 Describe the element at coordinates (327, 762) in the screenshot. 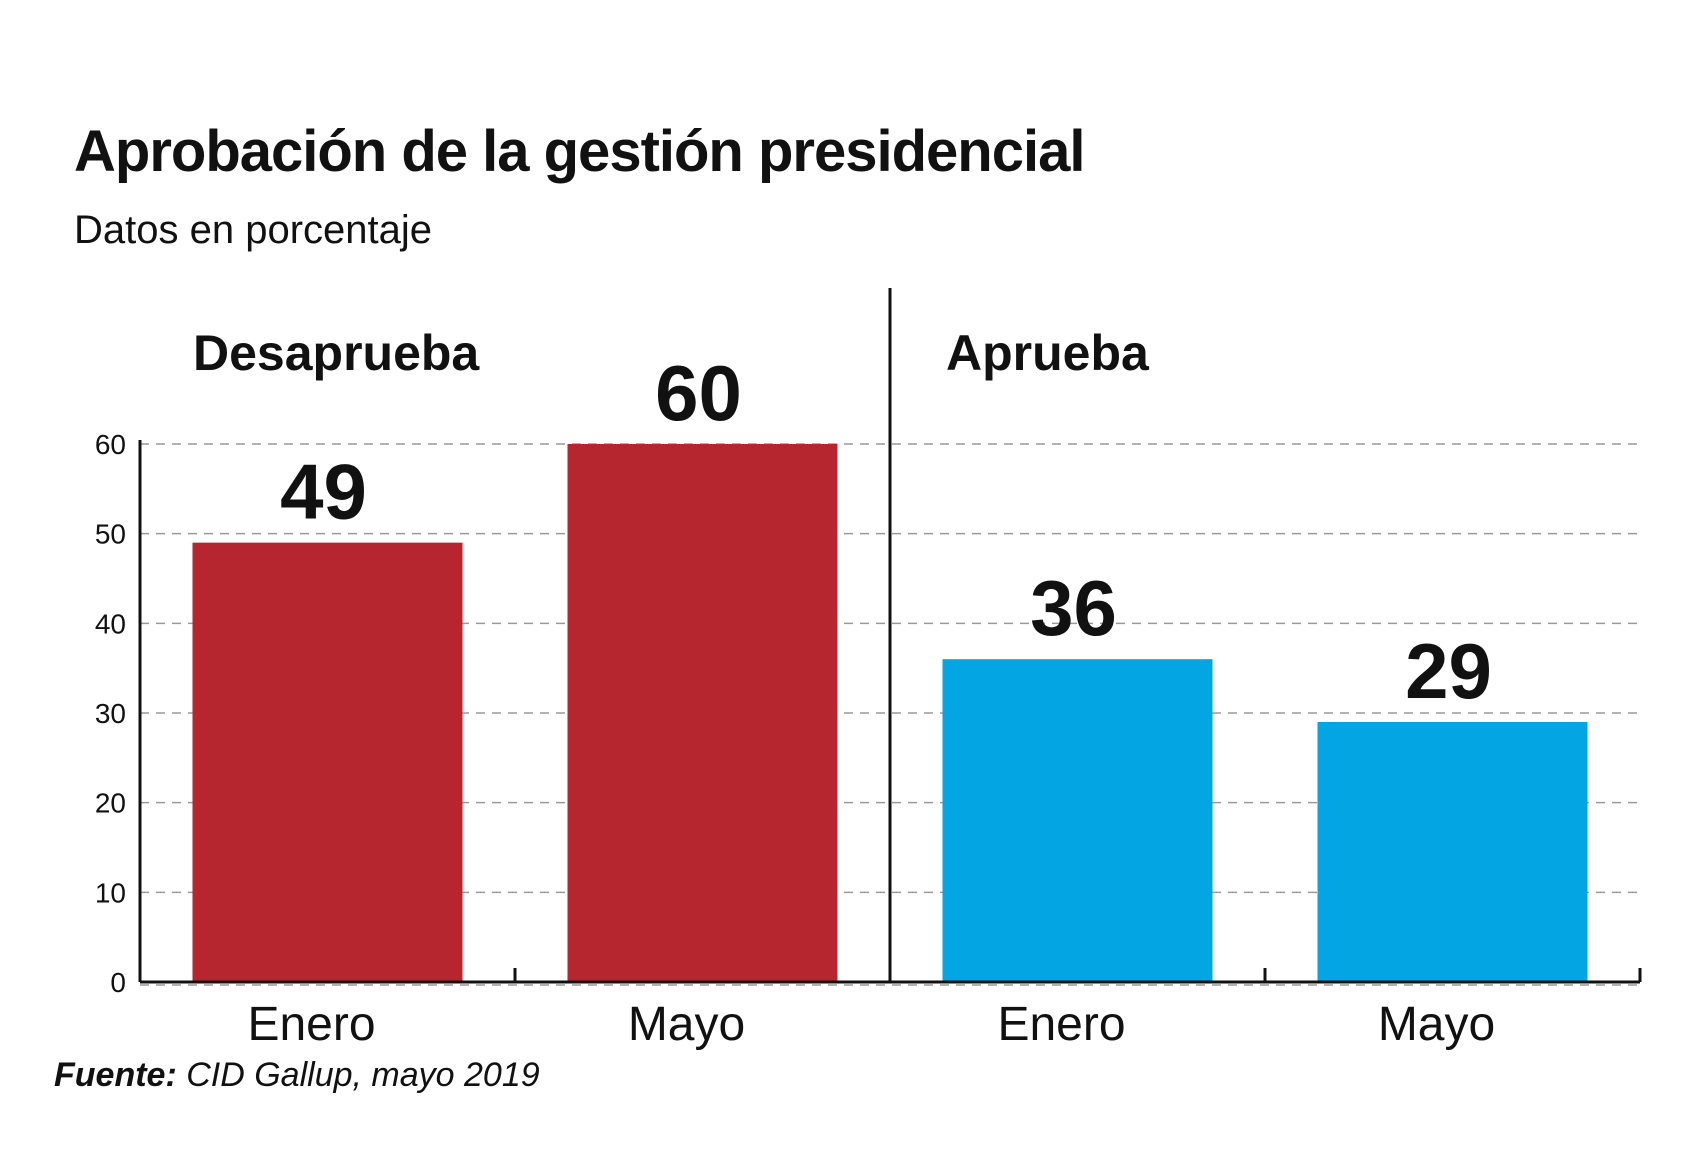

I see `bar-desaprueba-enero` at that location.